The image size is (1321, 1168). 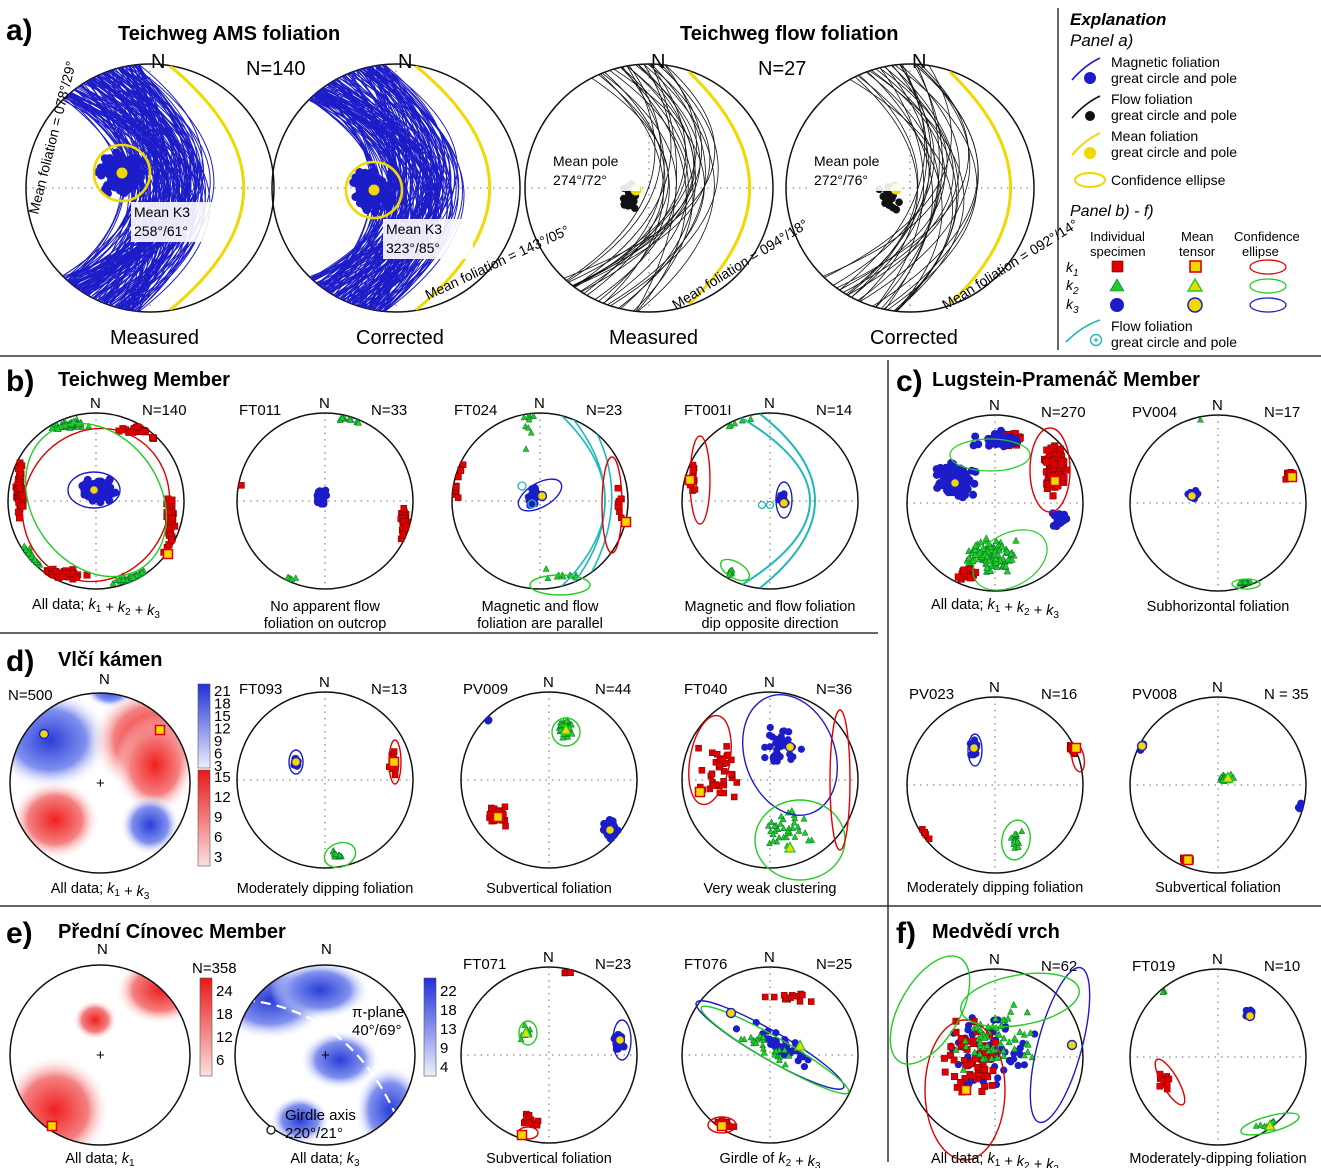 What do you see at coordinates (899, 202) in the screenshot?
I see `flow-pole` at bounding box center [899, 202].